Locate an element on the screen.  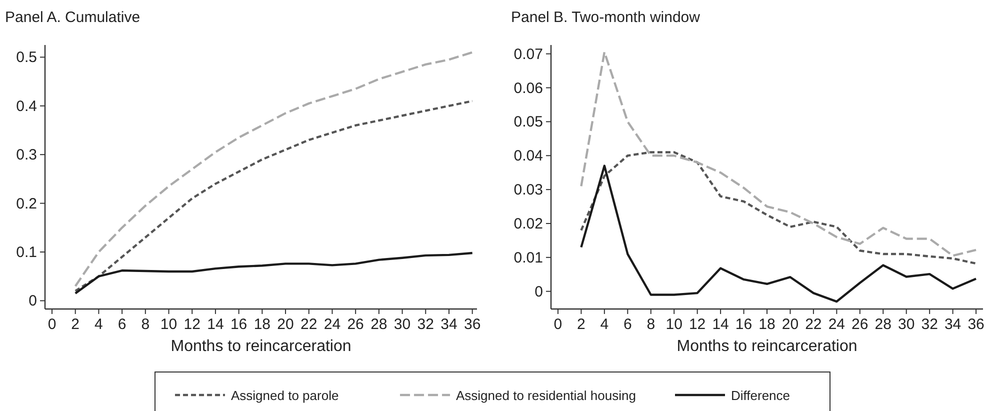
y-tick-label: 0.05 is located at coordinates (528, 122).